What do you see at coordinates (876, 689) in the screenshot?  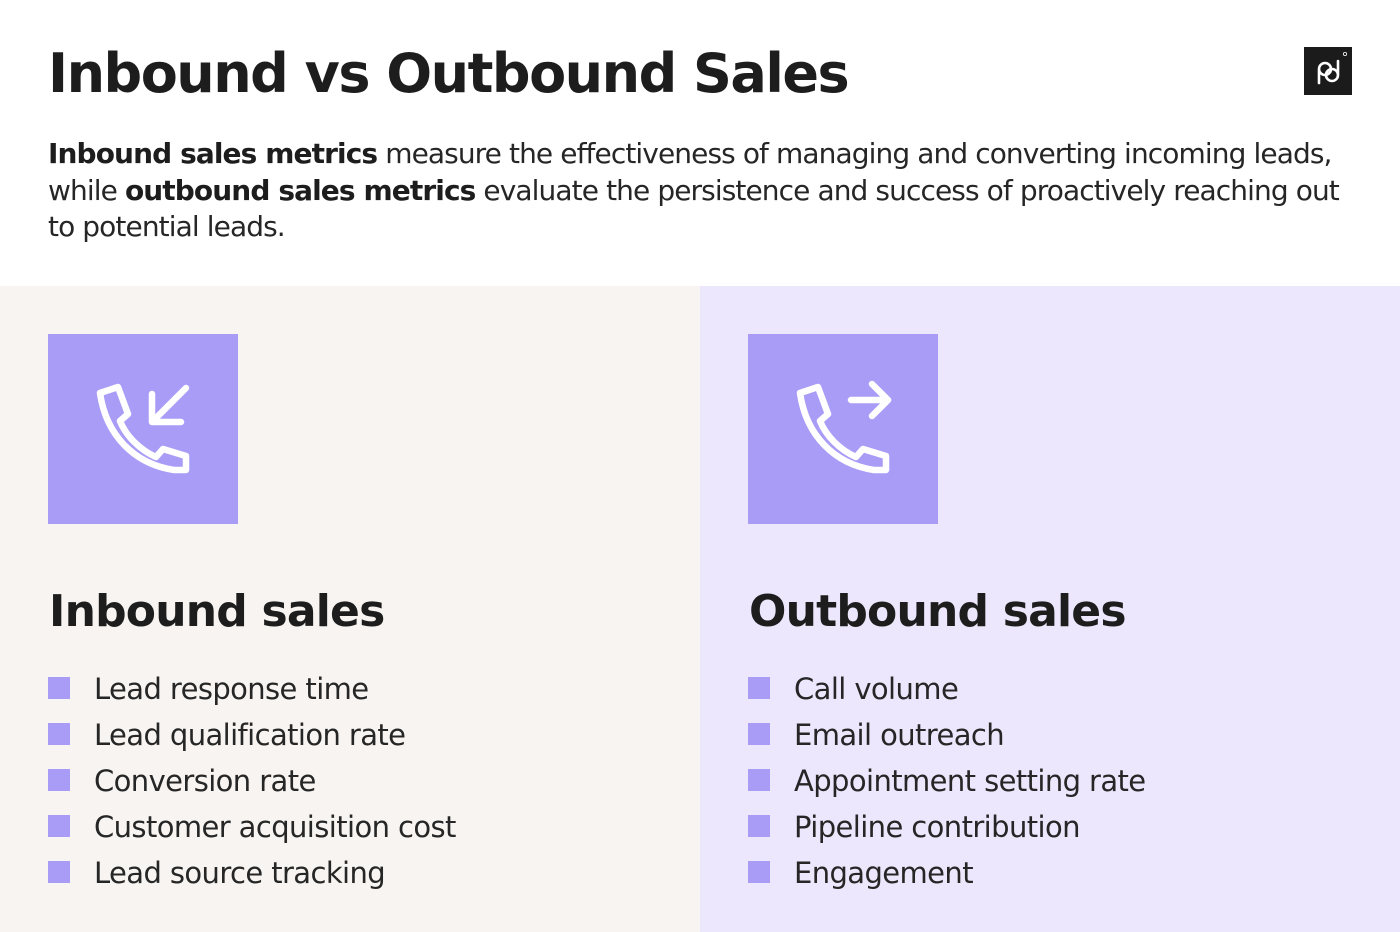 I see `list-item-label: Call volume` at bounding box center [876, 689].